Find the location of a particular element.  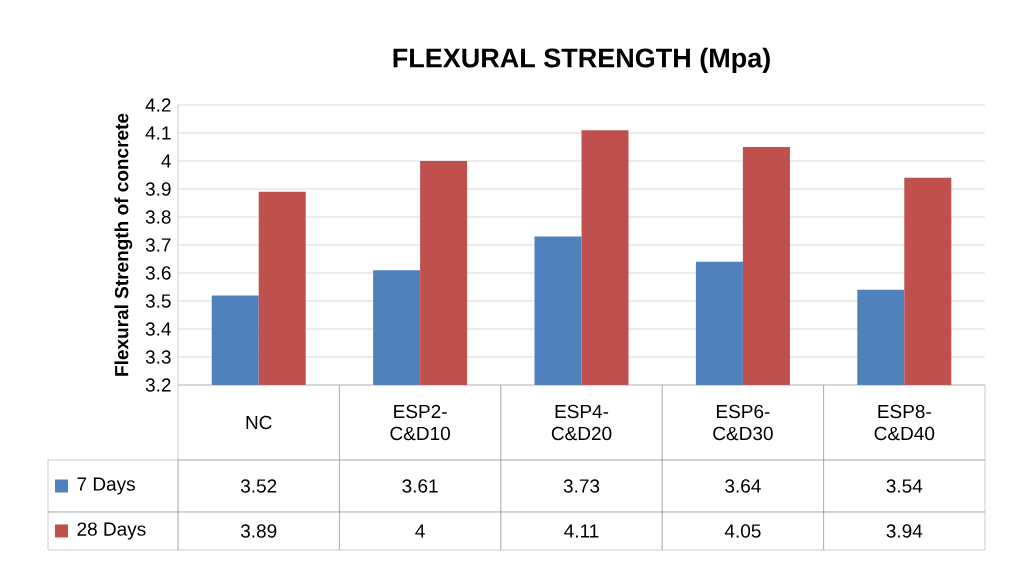

x-tick-label: ESP6-C&D30 is located at coordinates (743, 422).